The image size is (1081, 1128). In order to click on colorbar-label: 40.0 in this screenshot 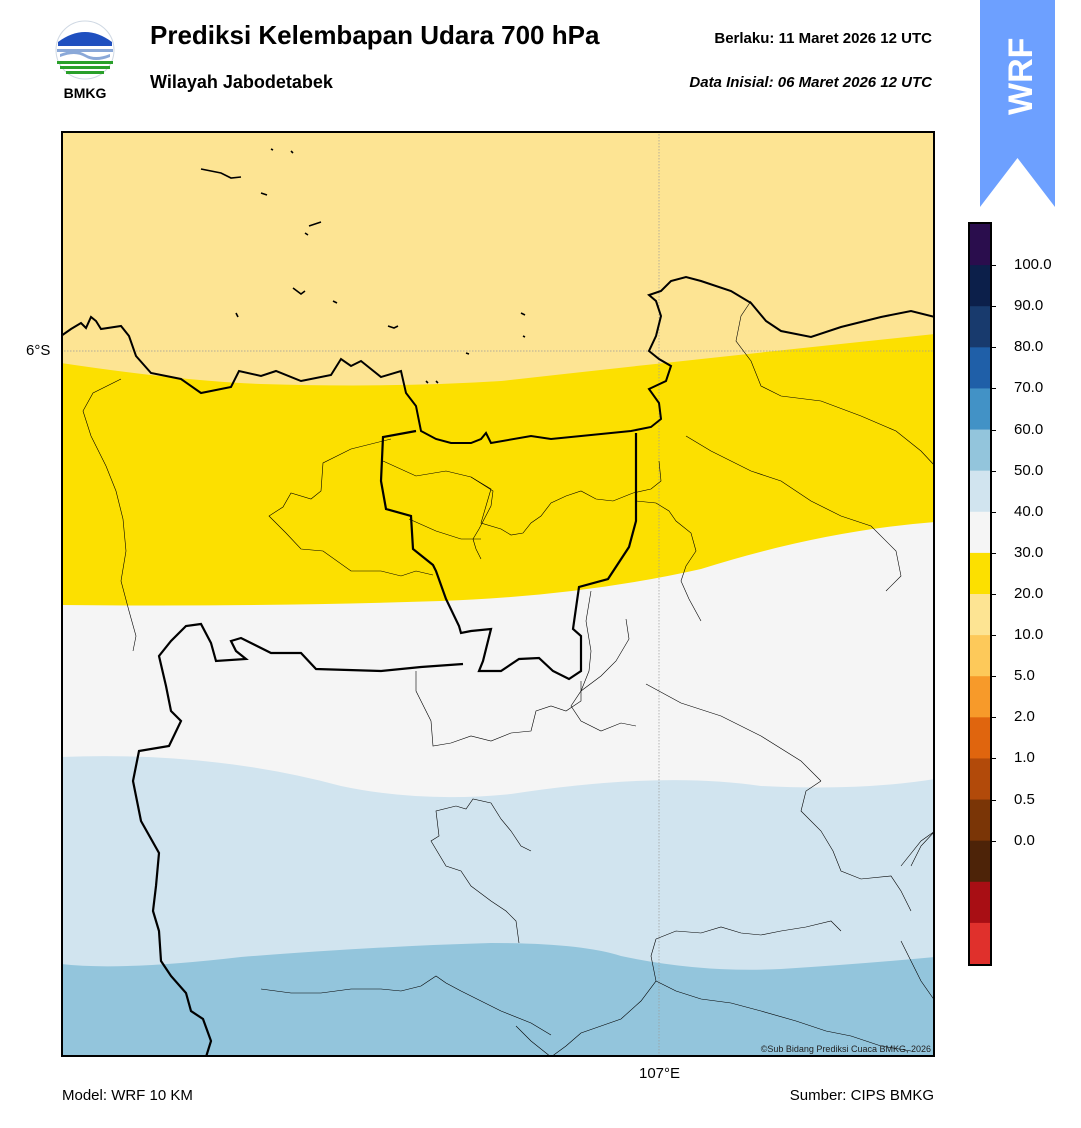, I will do `click(1029, 511)`.